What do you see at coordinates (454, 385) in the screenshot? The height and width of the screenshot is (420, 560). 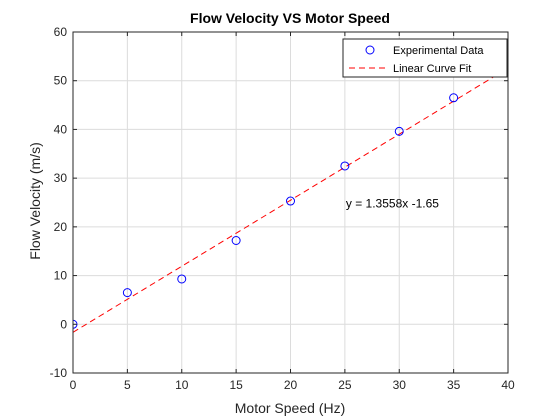 I see `x-tick-label: 35` at bounding box center [454, 385].